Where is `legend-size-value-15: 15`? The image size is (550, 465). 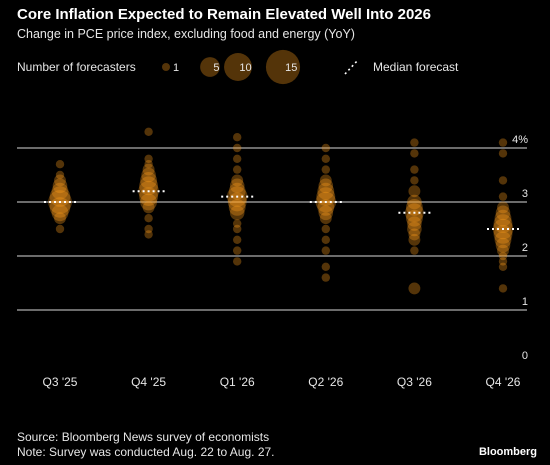
legend-size-value-15: 15 is located at coordinates (291, 68).